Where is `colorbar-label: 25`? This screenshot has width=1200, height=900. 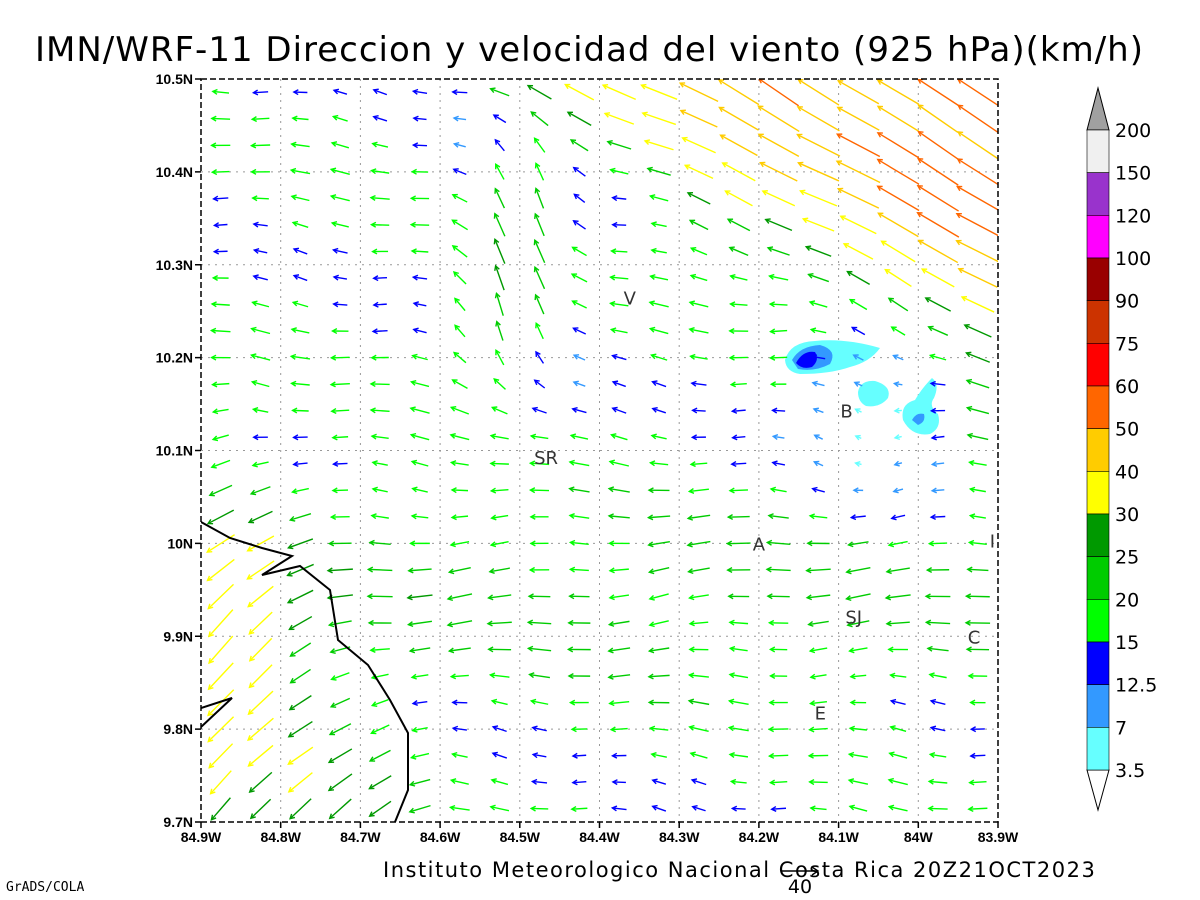 colorbar-label: 25 is located at coordinates (1127, 558).